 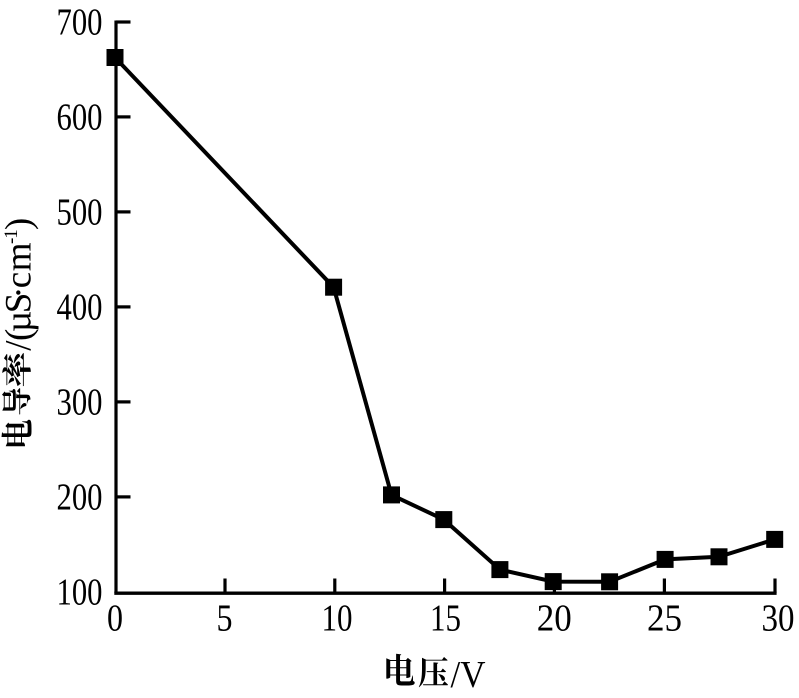 I want to click on svg-text: /V, so click(x=469, y=673).